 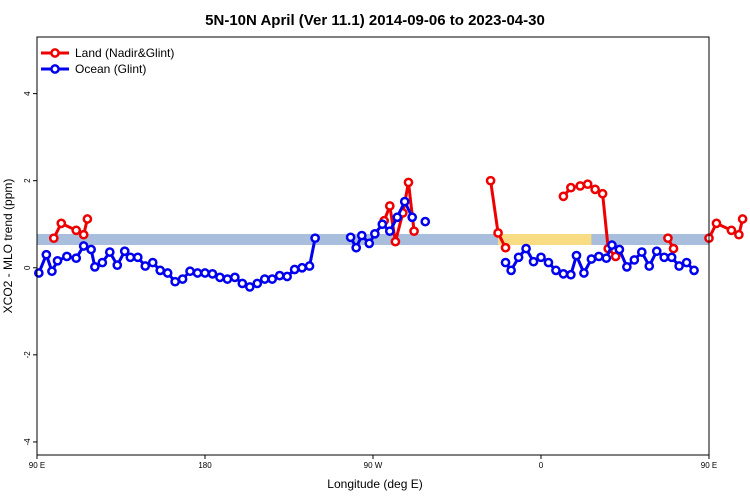 What do you see at coordinates (373, 462) in the screenshot?
I see `x-axis: 90 E 180 90 W 0 90 E` at bounding box center [373, 462].